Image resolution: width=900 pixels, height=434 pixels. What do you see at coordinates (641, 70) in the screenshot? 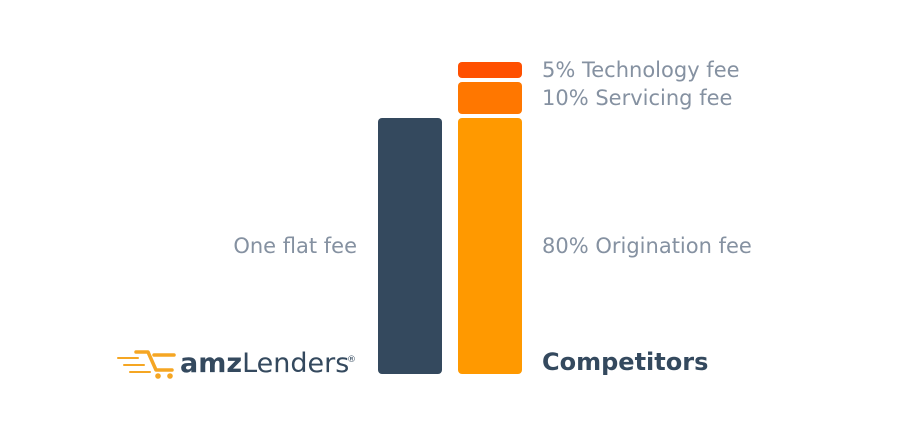
I see `segment-label-1-2: 5% Technology fee` at bounding box center [641, 70].